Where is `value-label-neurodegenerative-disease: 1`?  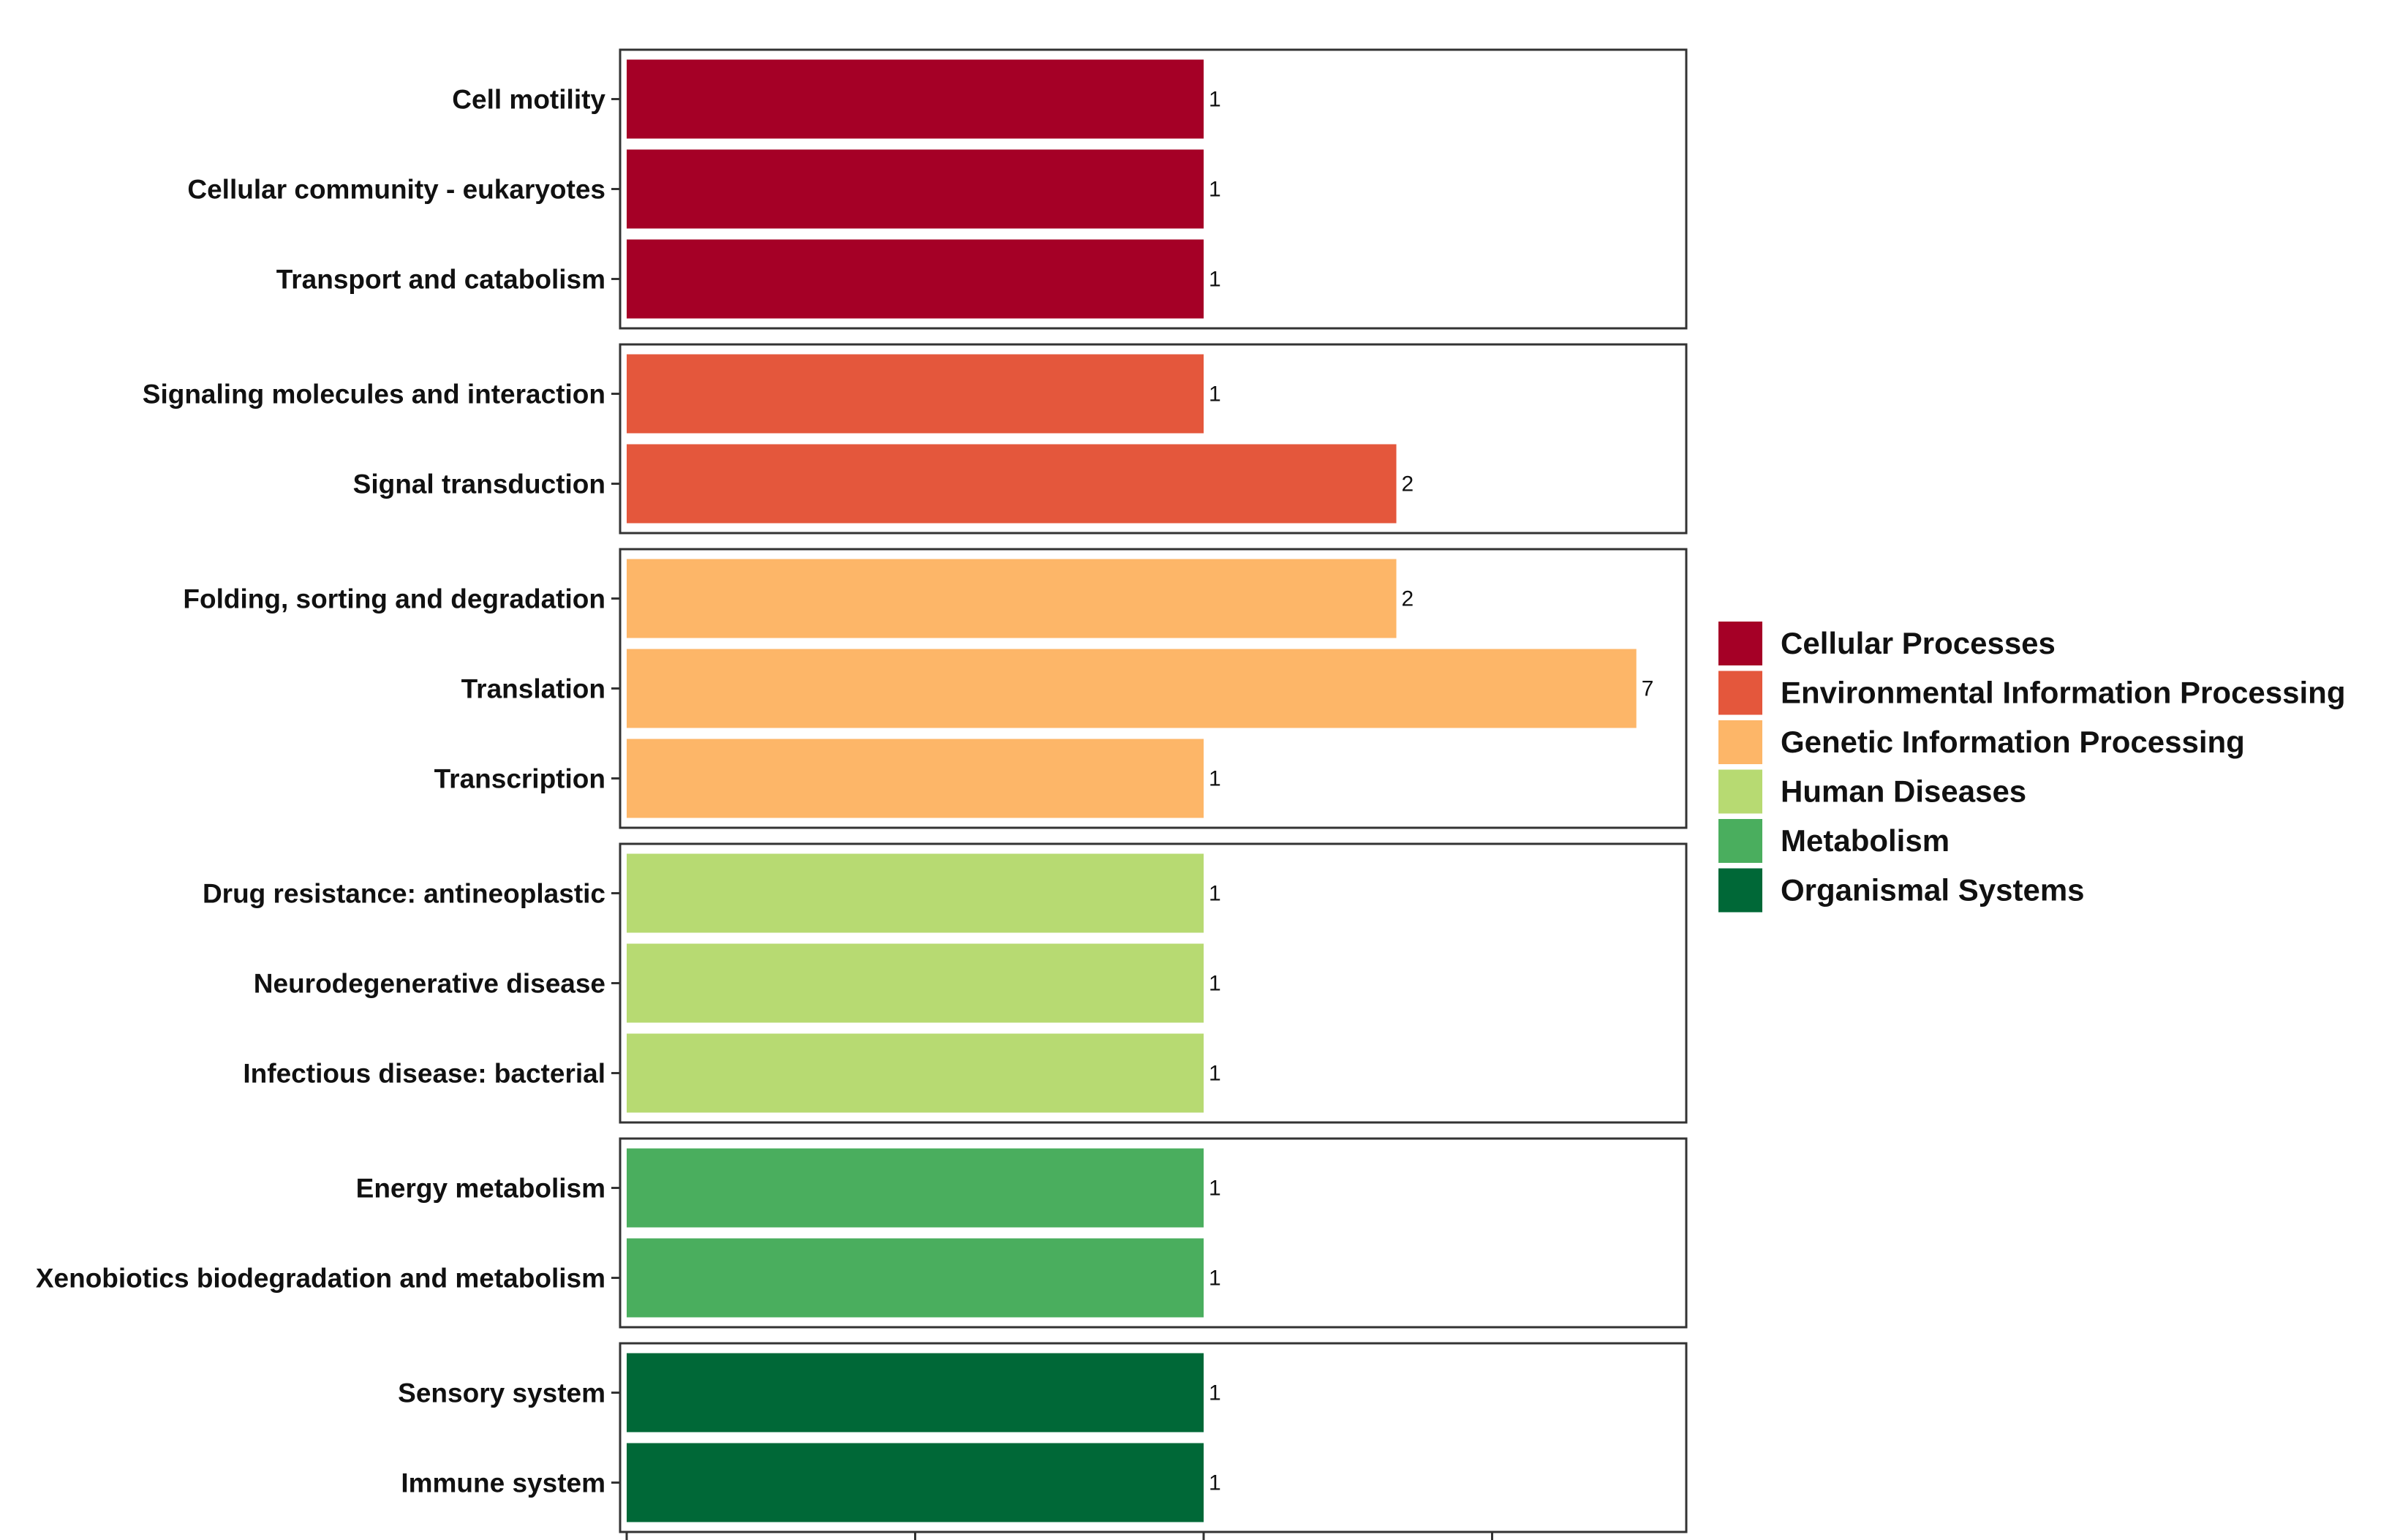
value-label-neurodegenerative-disease: 1 is located at coordinates (1215, 984).